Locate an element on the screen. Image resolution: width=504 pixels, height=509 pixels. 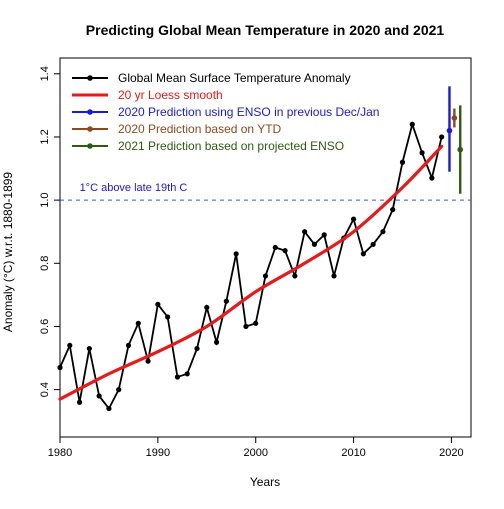
y-axis-label: Anomaly (°C) w.r.t. 1880-1899 is located at coordinates (8, 252).